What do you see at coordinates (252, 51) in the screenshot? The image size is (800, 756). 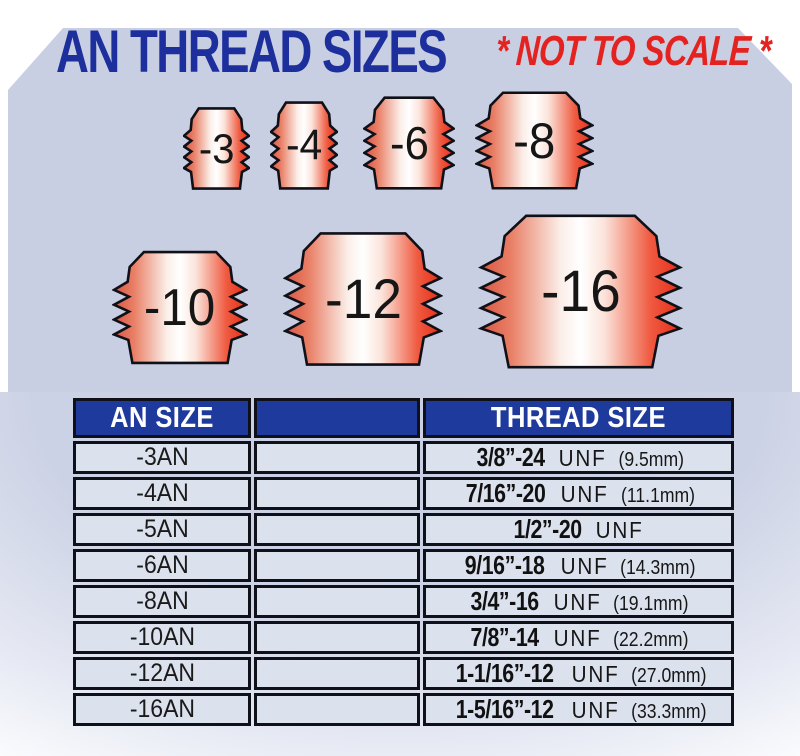 I see `page-title: AN THREAD SIZES` at bounding box center [252, 51].